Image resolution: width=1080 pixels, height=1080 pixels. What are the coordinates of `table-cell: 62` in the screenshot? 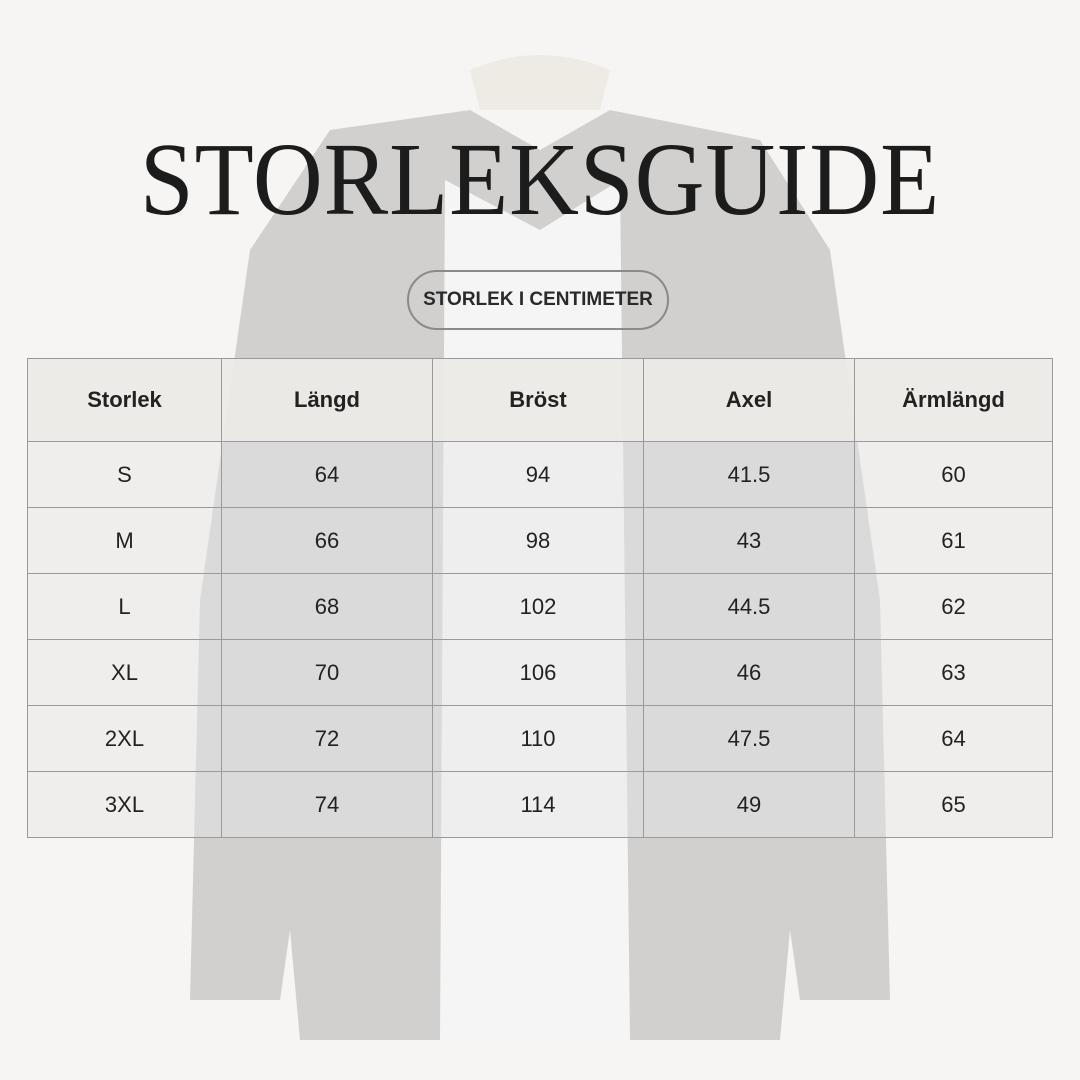 It's located at (953, 606).